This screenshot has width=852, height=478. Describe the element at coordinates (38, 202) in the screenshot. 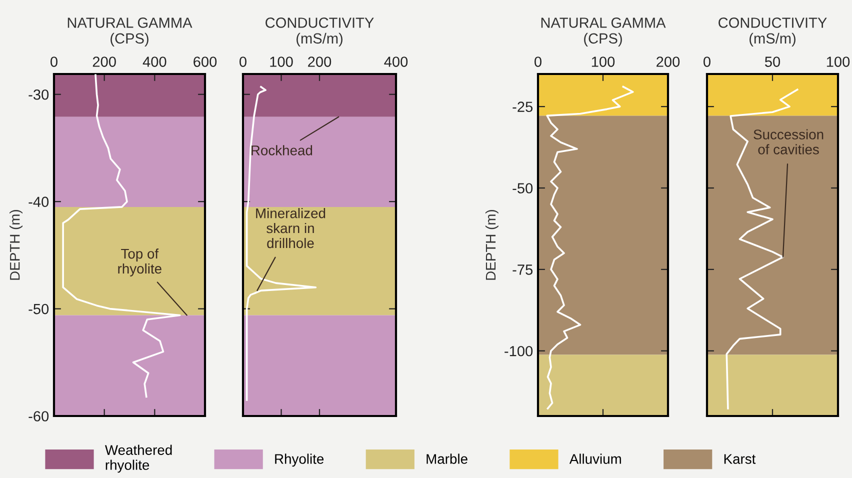

I see `y-tick-label: -40` at that location.